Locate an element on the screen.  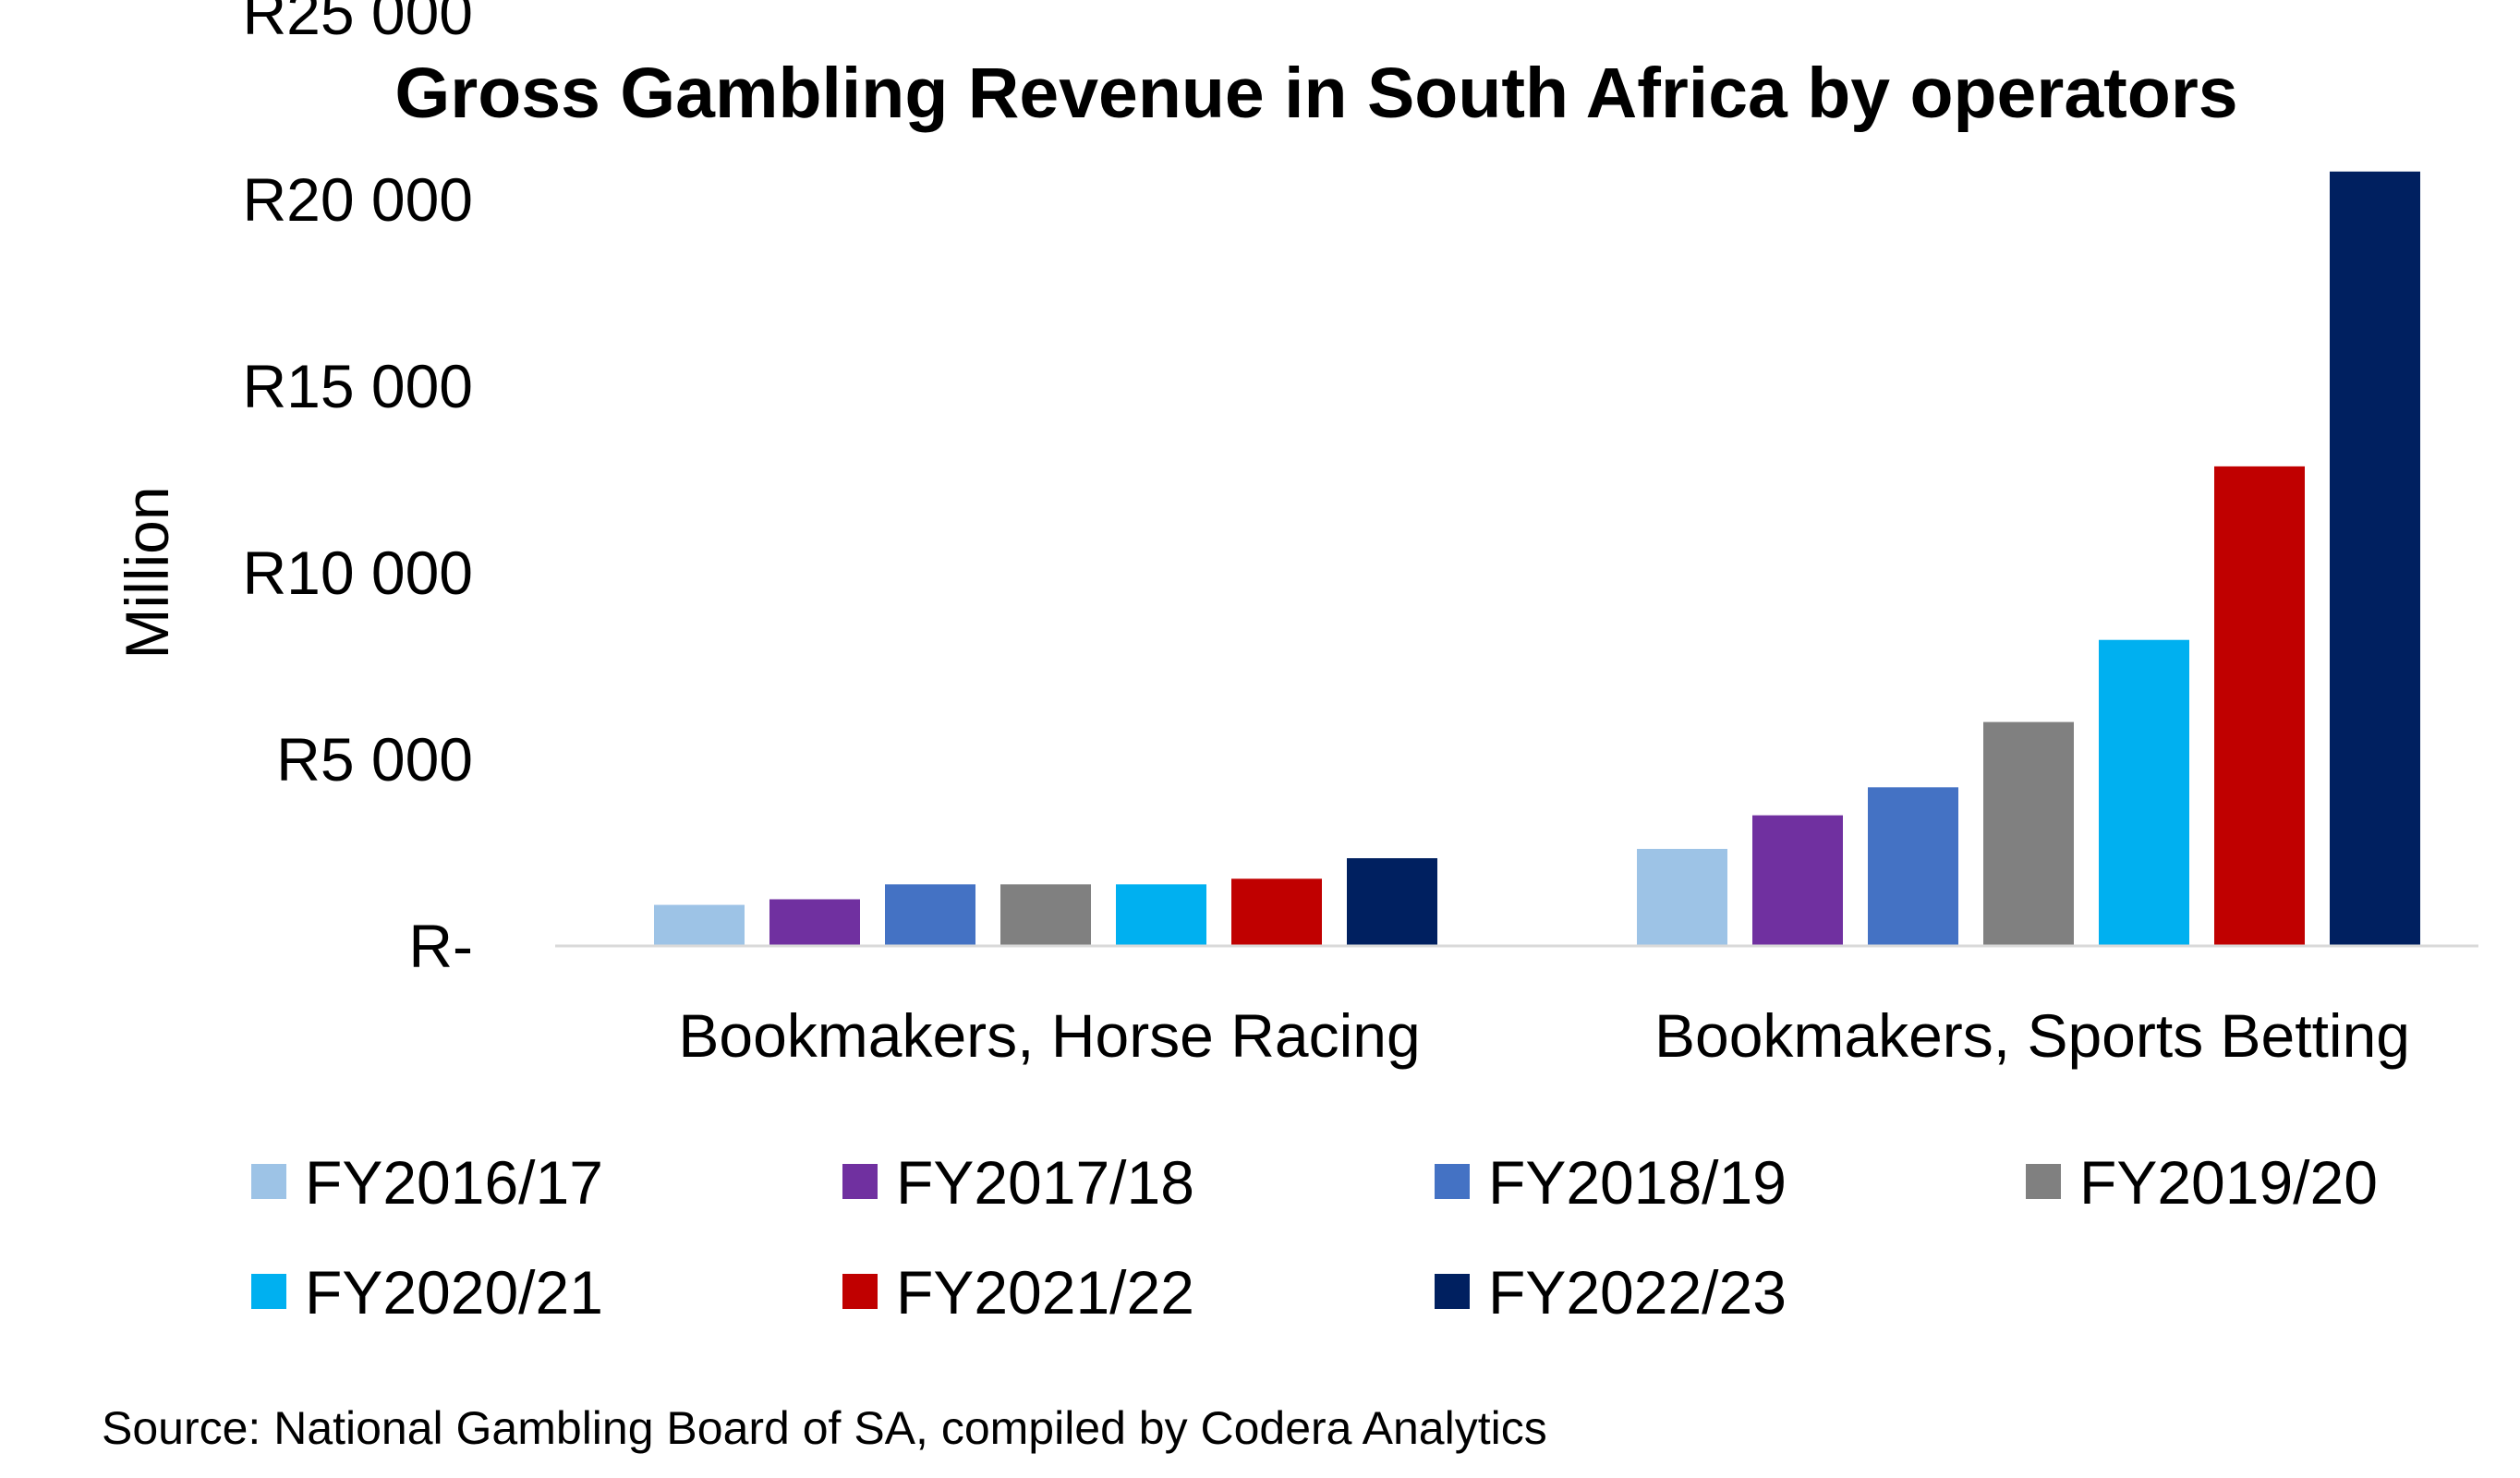
legend-label: FY2020/21 is located at coordinates (454, 1292).